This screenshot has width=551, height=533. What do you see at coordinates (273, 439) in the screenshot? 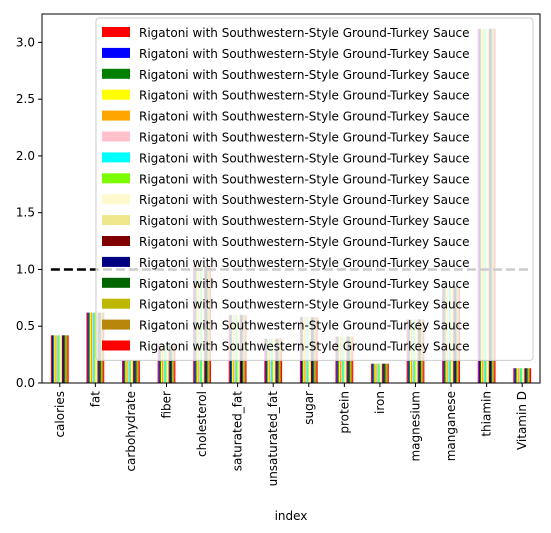
I see `x-tick-label: unsaturated_fat` at bounding box center [273, 439].